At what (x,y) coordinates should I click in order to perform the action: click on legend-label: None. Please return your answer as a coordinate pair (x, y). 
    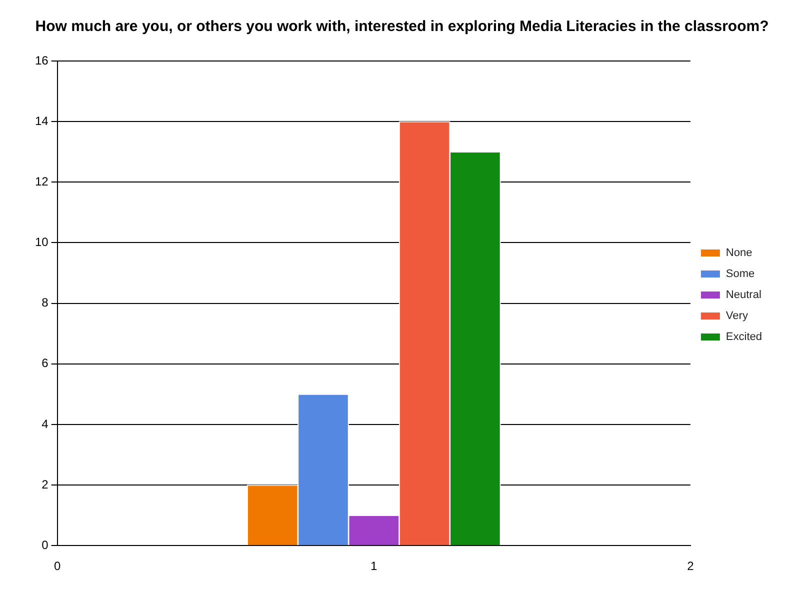
    Looking at the image, I should click on (739, 253).